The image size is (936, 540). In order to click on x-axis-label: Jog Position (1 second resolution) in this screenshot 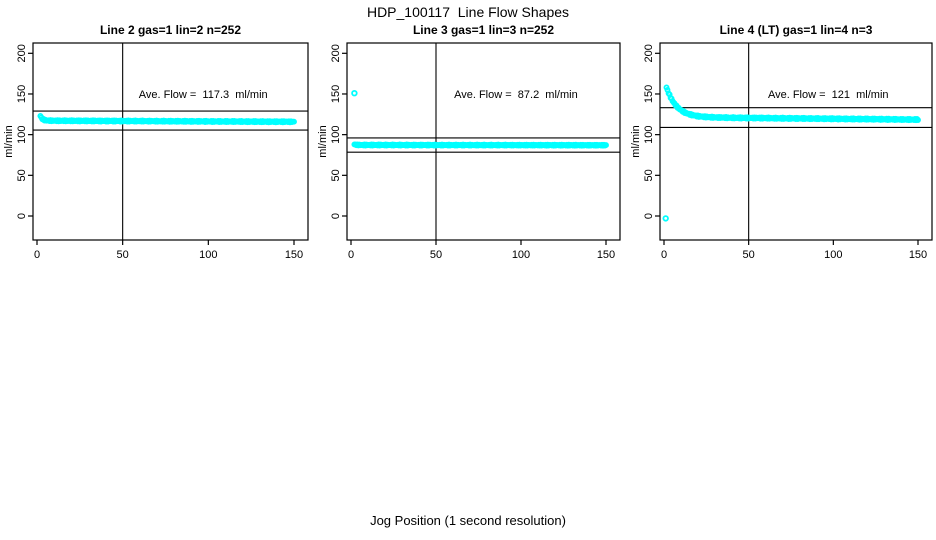, I will do `click(468, 520)`.